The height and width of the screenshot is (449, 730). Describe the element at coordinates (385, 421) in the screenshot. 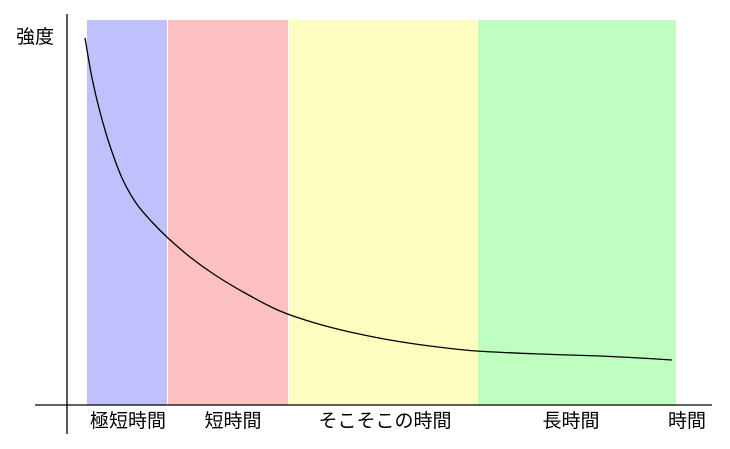

I see `region-label-moderate: そこそこの時間` at that location.